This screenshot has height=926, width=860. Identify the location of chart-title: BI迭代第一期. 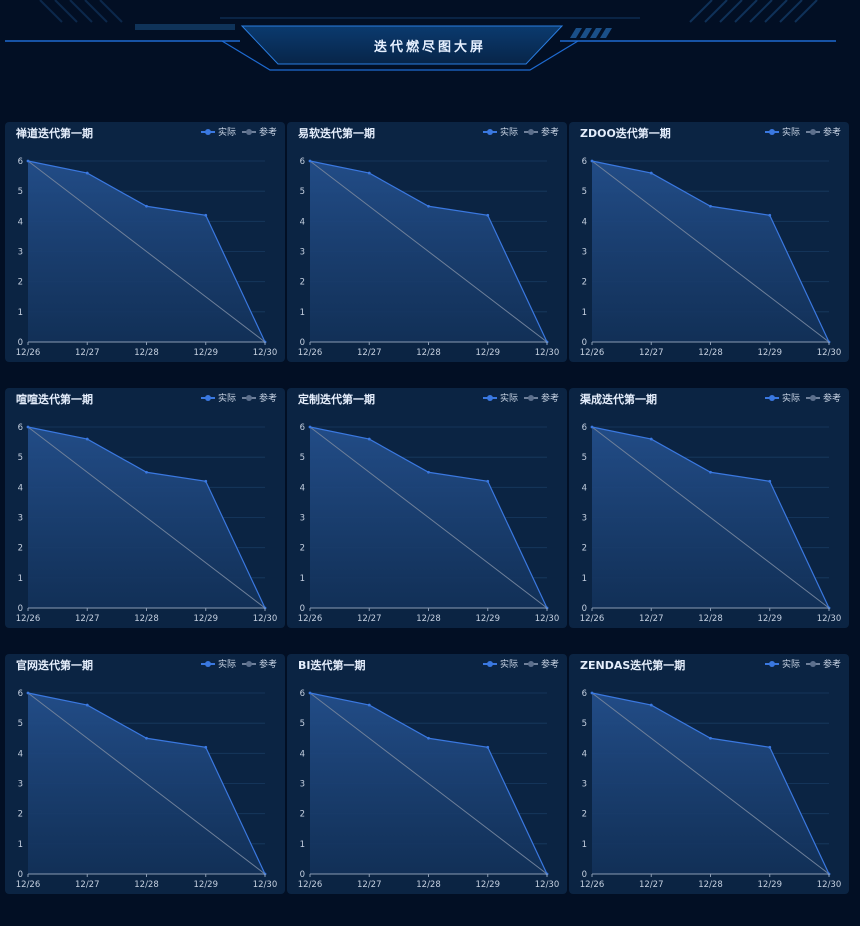
(332, 665).